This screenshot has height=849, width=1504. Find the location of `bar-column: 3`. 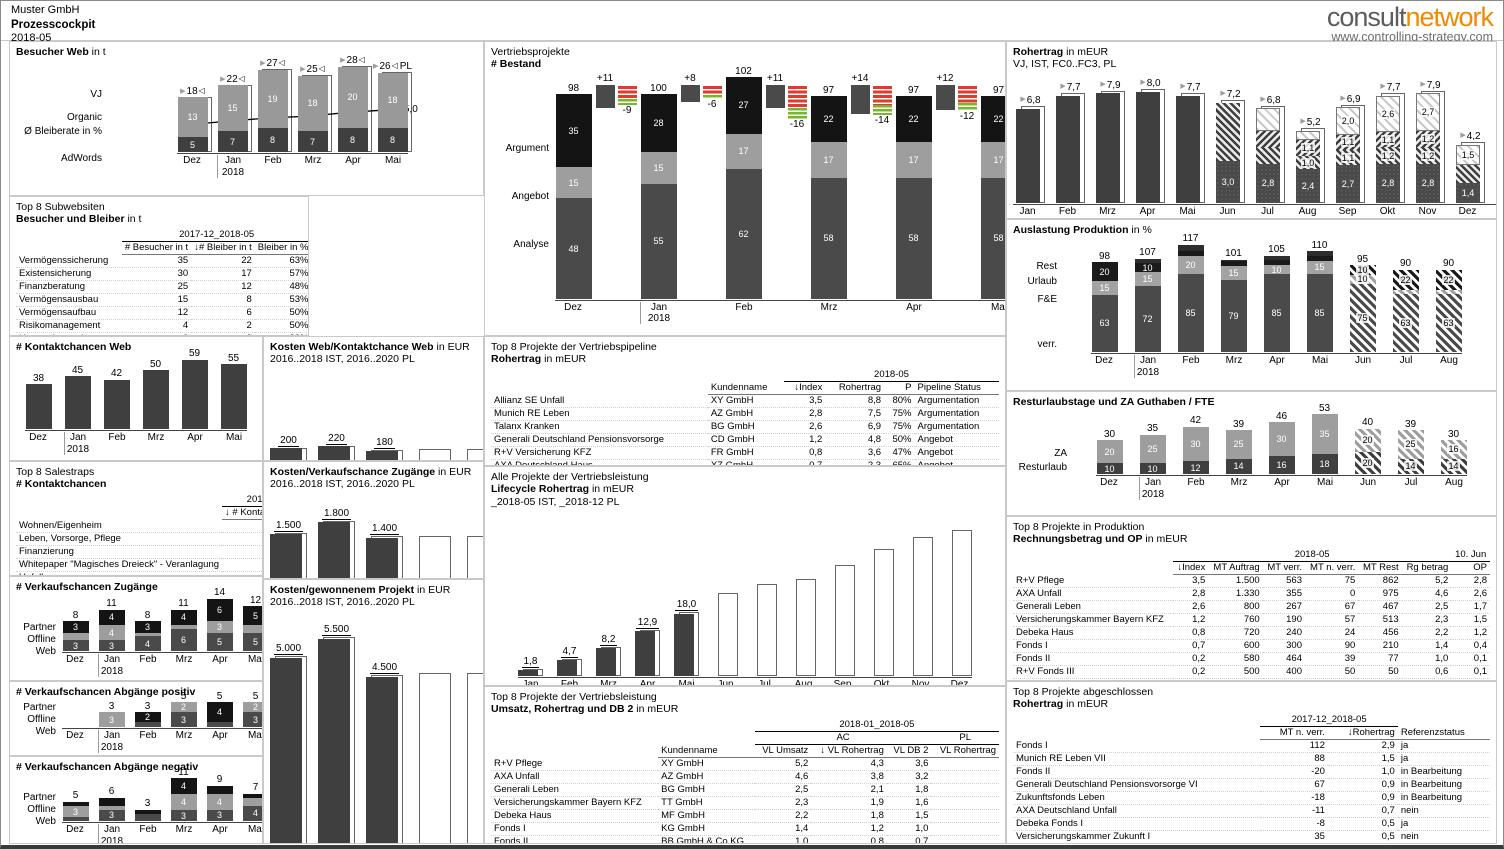

bar-column: 3 is located at coordinates (147, 809).